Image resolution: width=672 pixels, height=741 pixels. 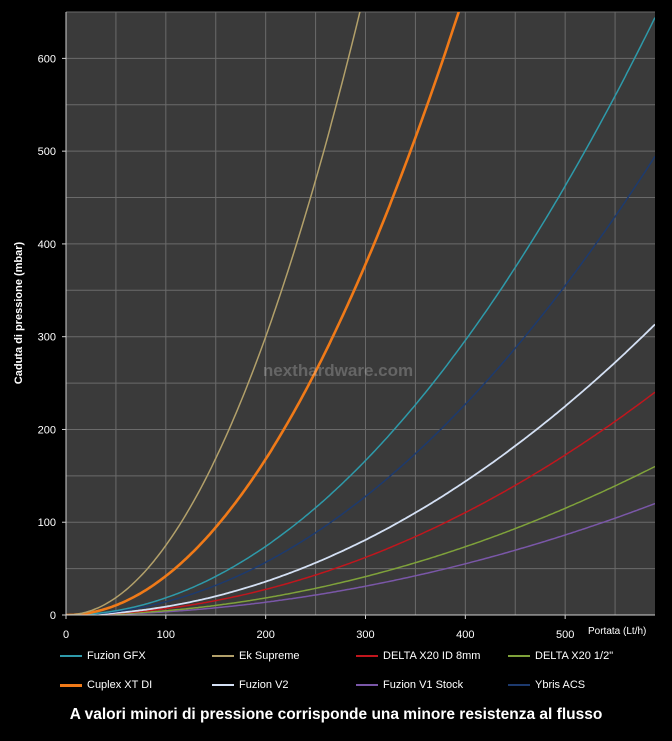 What do you see at coordinates (166, 635) in the screenshot?
I see `x-tick-label: 100` at bounding box center [166, 635].